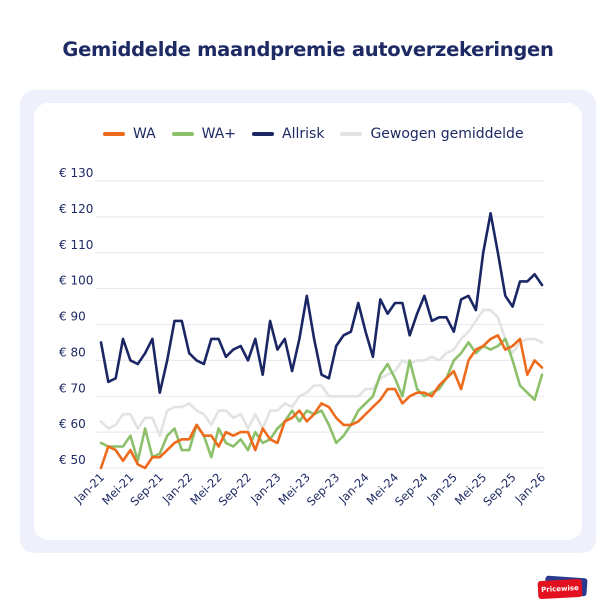 The image size is (616, 616). What do you see at coordinates (308, 49) in the screenshot?
I see `page-title: Gemiddelde maandpremie autoverzekeringen` at bounding box center [308, 49].